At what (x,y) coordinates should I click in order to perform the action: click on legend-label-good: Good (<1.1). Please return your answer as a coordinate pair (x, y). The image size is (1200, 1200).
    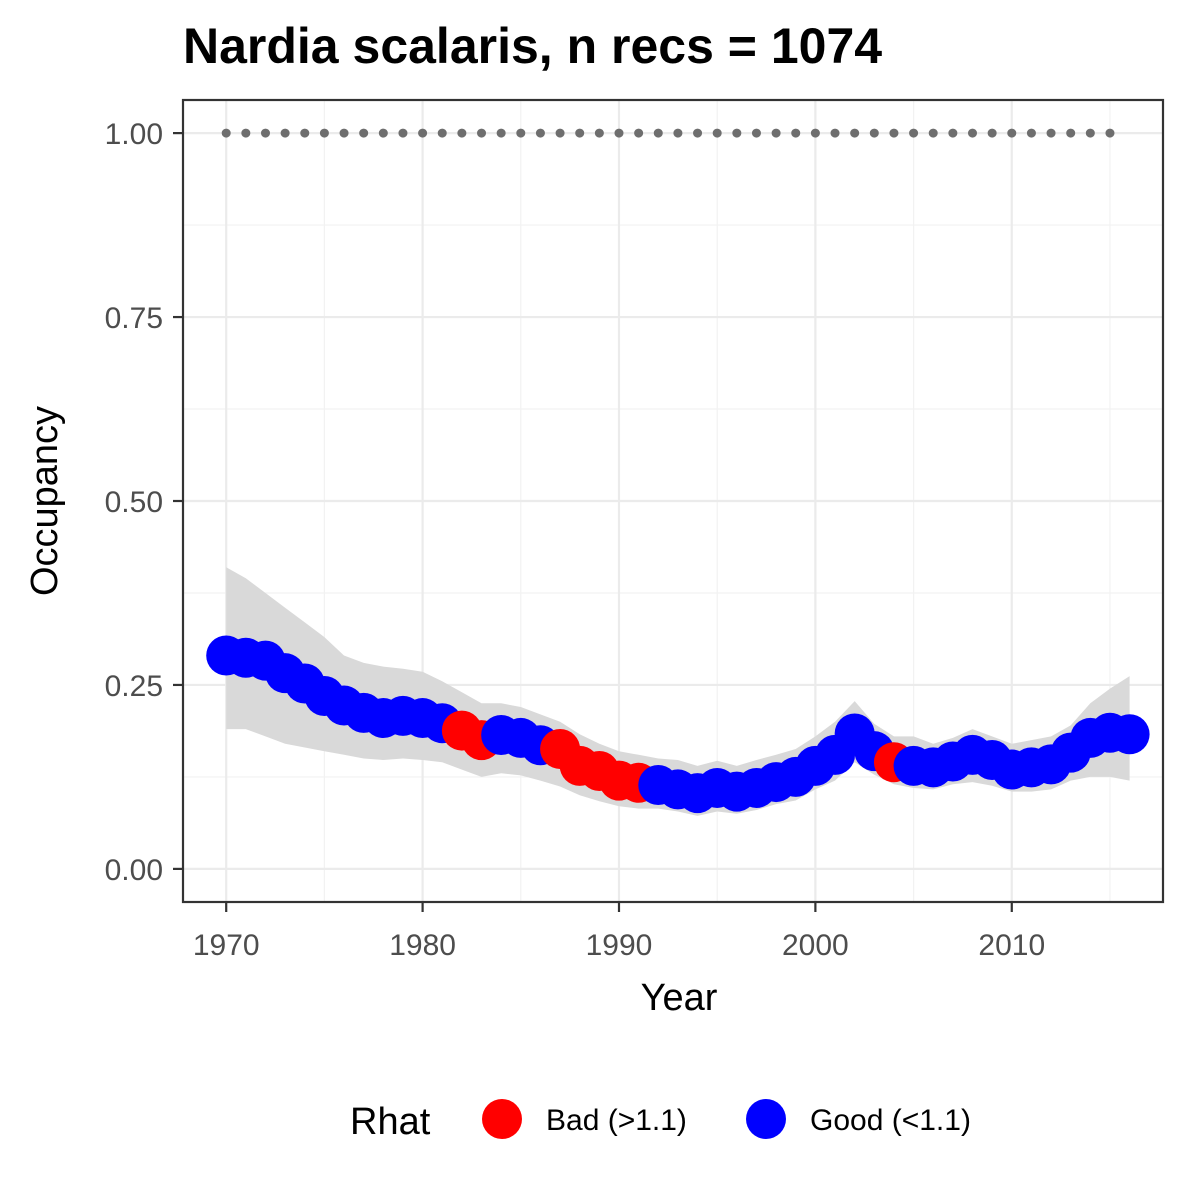
    Looking at the image, I should click on (890, 1120).